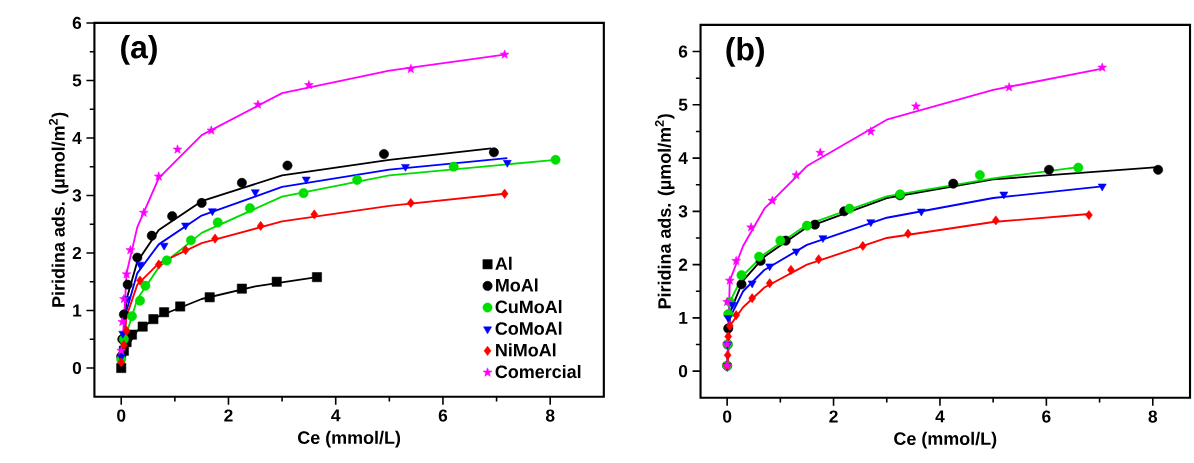 This screenshot has width=1194, height=463. What do you see at coordinates (528, 328) in the screenshot?
I see `legend-label: CoMoAl` at bounding box center [528, 328].